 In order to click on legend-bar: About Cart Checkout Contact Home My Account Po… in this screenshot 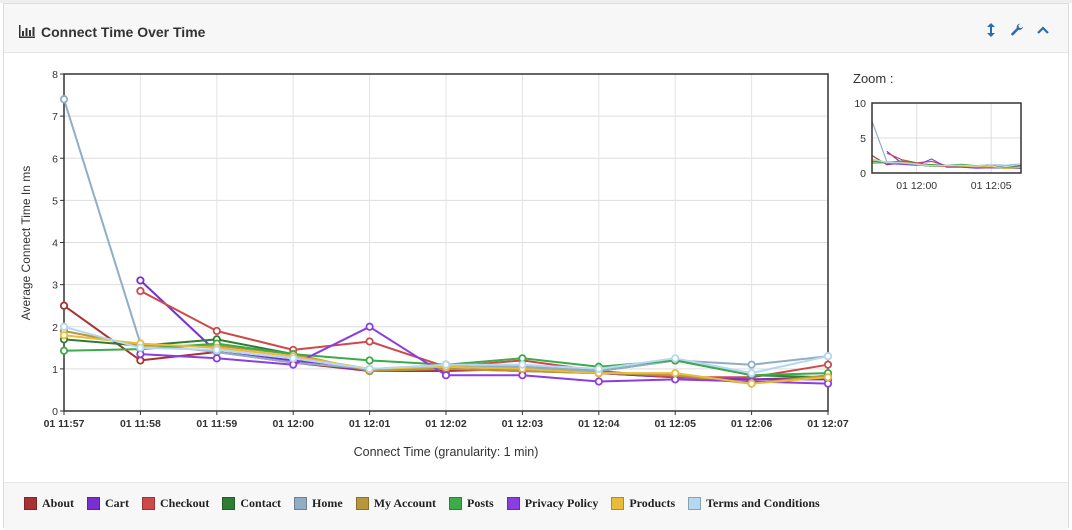, I will do `click(536, 506)`.